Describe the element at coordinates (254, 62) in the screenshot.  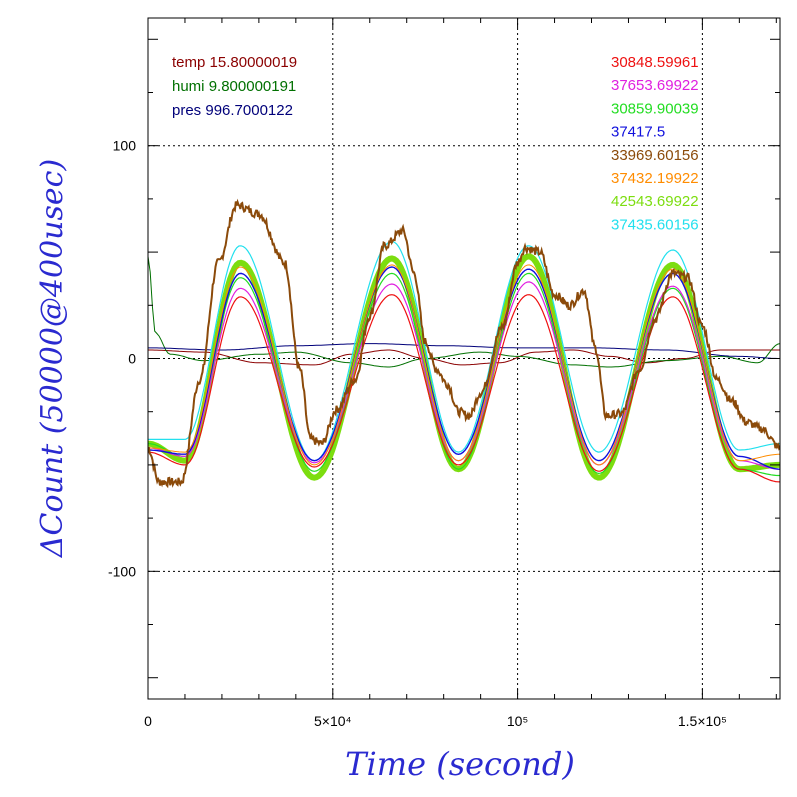
I see `env-legend-value: 15.80000019` at that location.